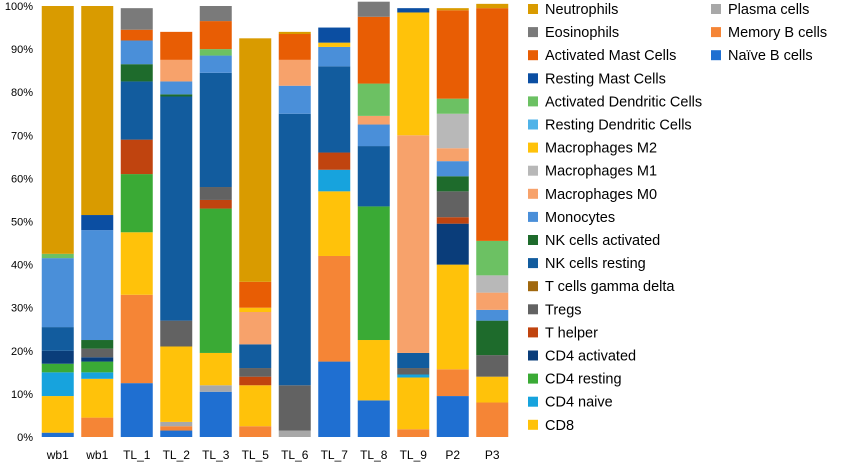 The image size is (865, 469). What do you see at coordinates (601, 149) in the screenshot?
I see `legend-label-macrophages-m2: Macrophages M2` at bounding box center [601, 149].